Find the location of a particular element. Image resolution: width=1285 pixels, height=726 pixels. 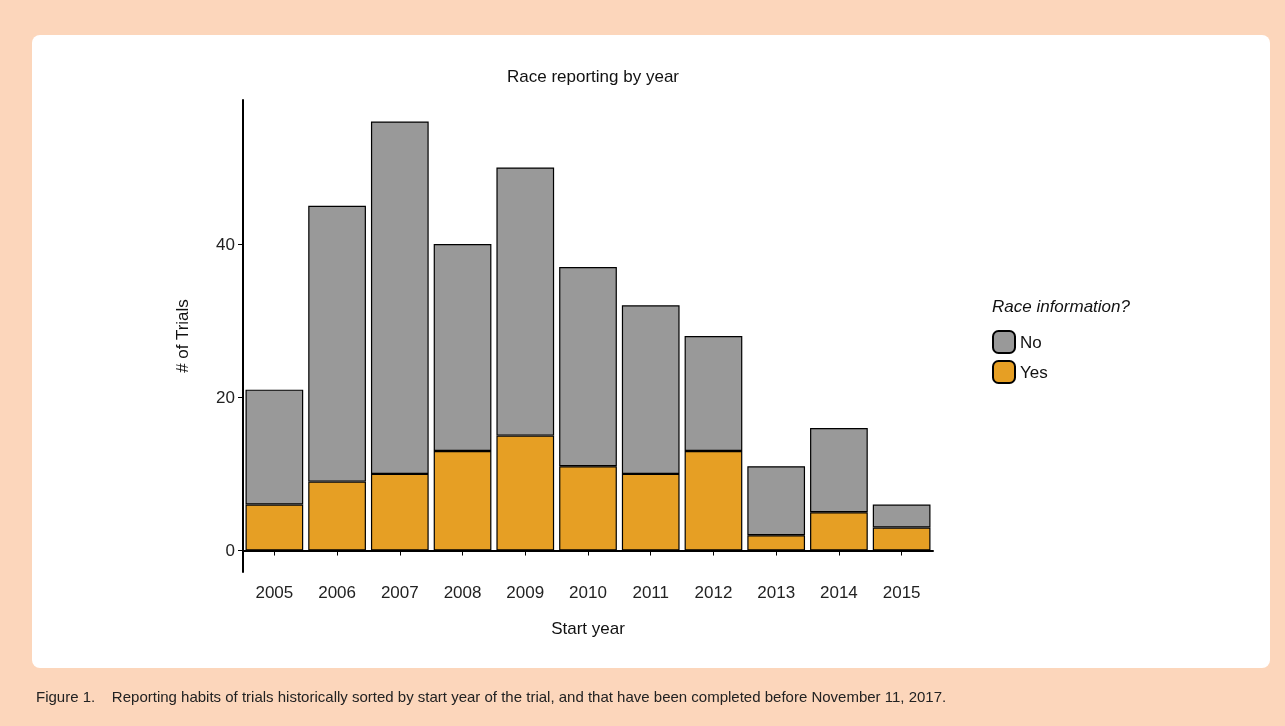

x-tick-label: 2009 is located at coordinates (525, 592).